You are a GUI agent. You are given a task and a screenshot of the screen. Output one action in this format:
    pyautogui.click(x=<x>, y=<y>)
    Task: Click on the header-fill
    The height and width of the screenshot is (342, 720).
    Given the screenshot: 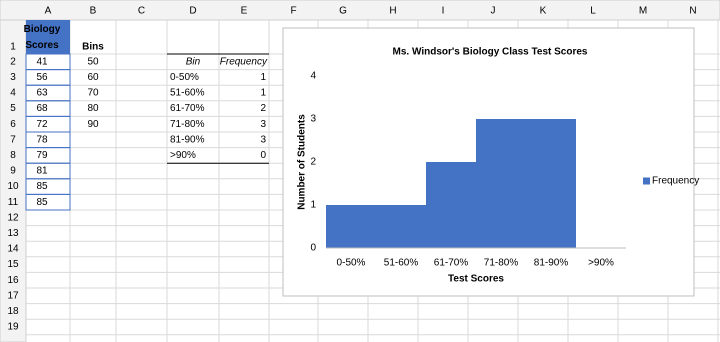 What is the action you would take?
    pyautogui.click(x=48, y=37)
    